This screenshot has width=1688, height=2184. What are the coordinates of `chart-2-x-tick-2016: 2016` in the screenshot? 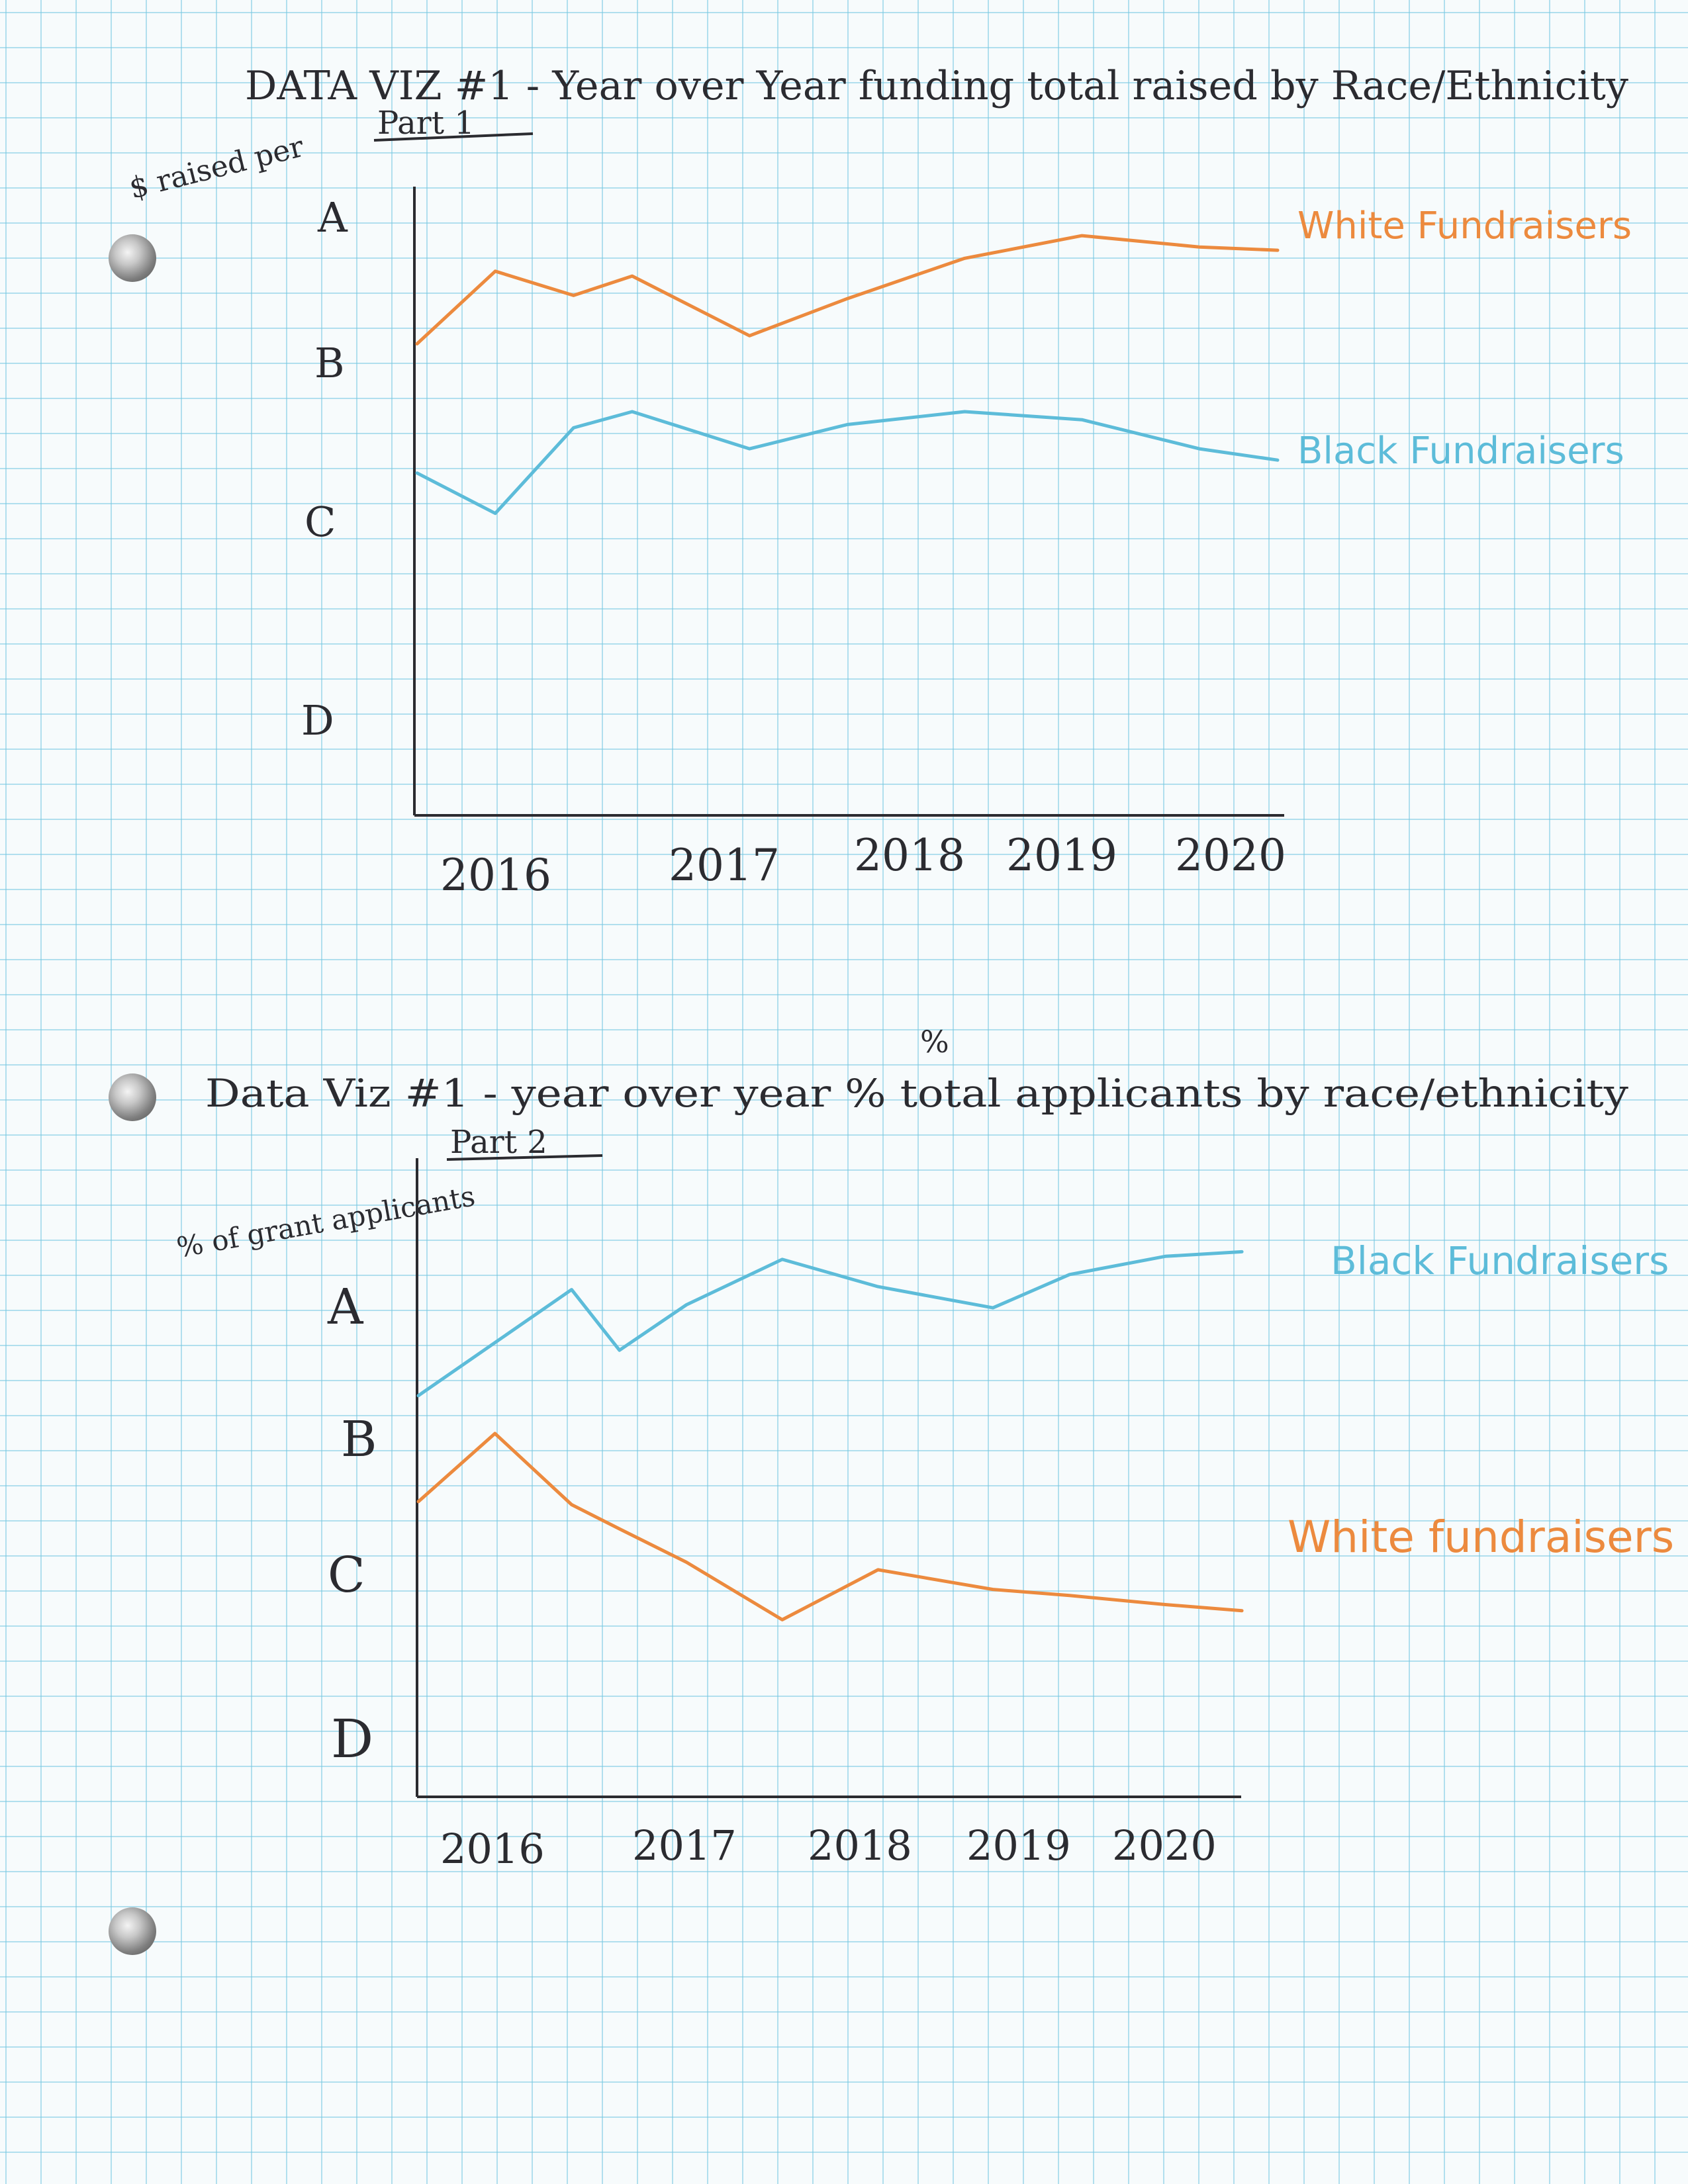 It's located at (492, 1849).